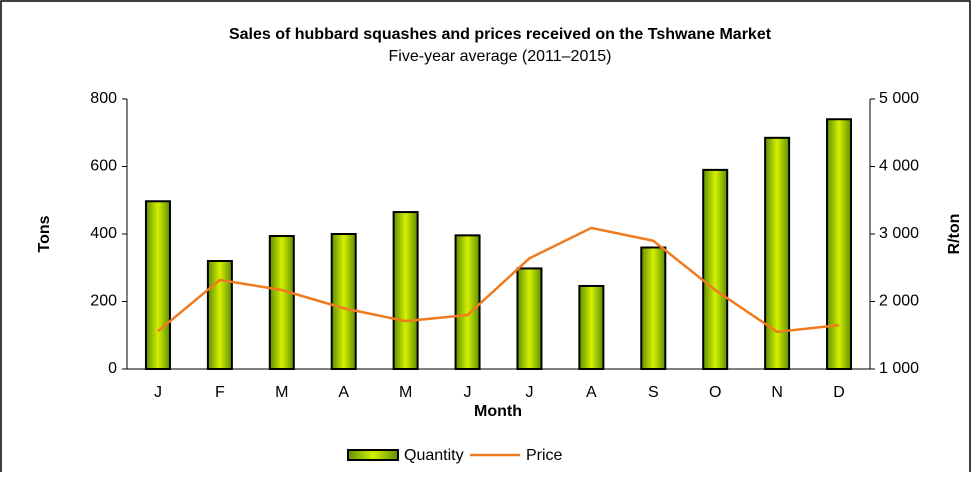 This screenshot has width=971, height=477. I want to click on y2-tick-label: 4 000, so click(899, 166).